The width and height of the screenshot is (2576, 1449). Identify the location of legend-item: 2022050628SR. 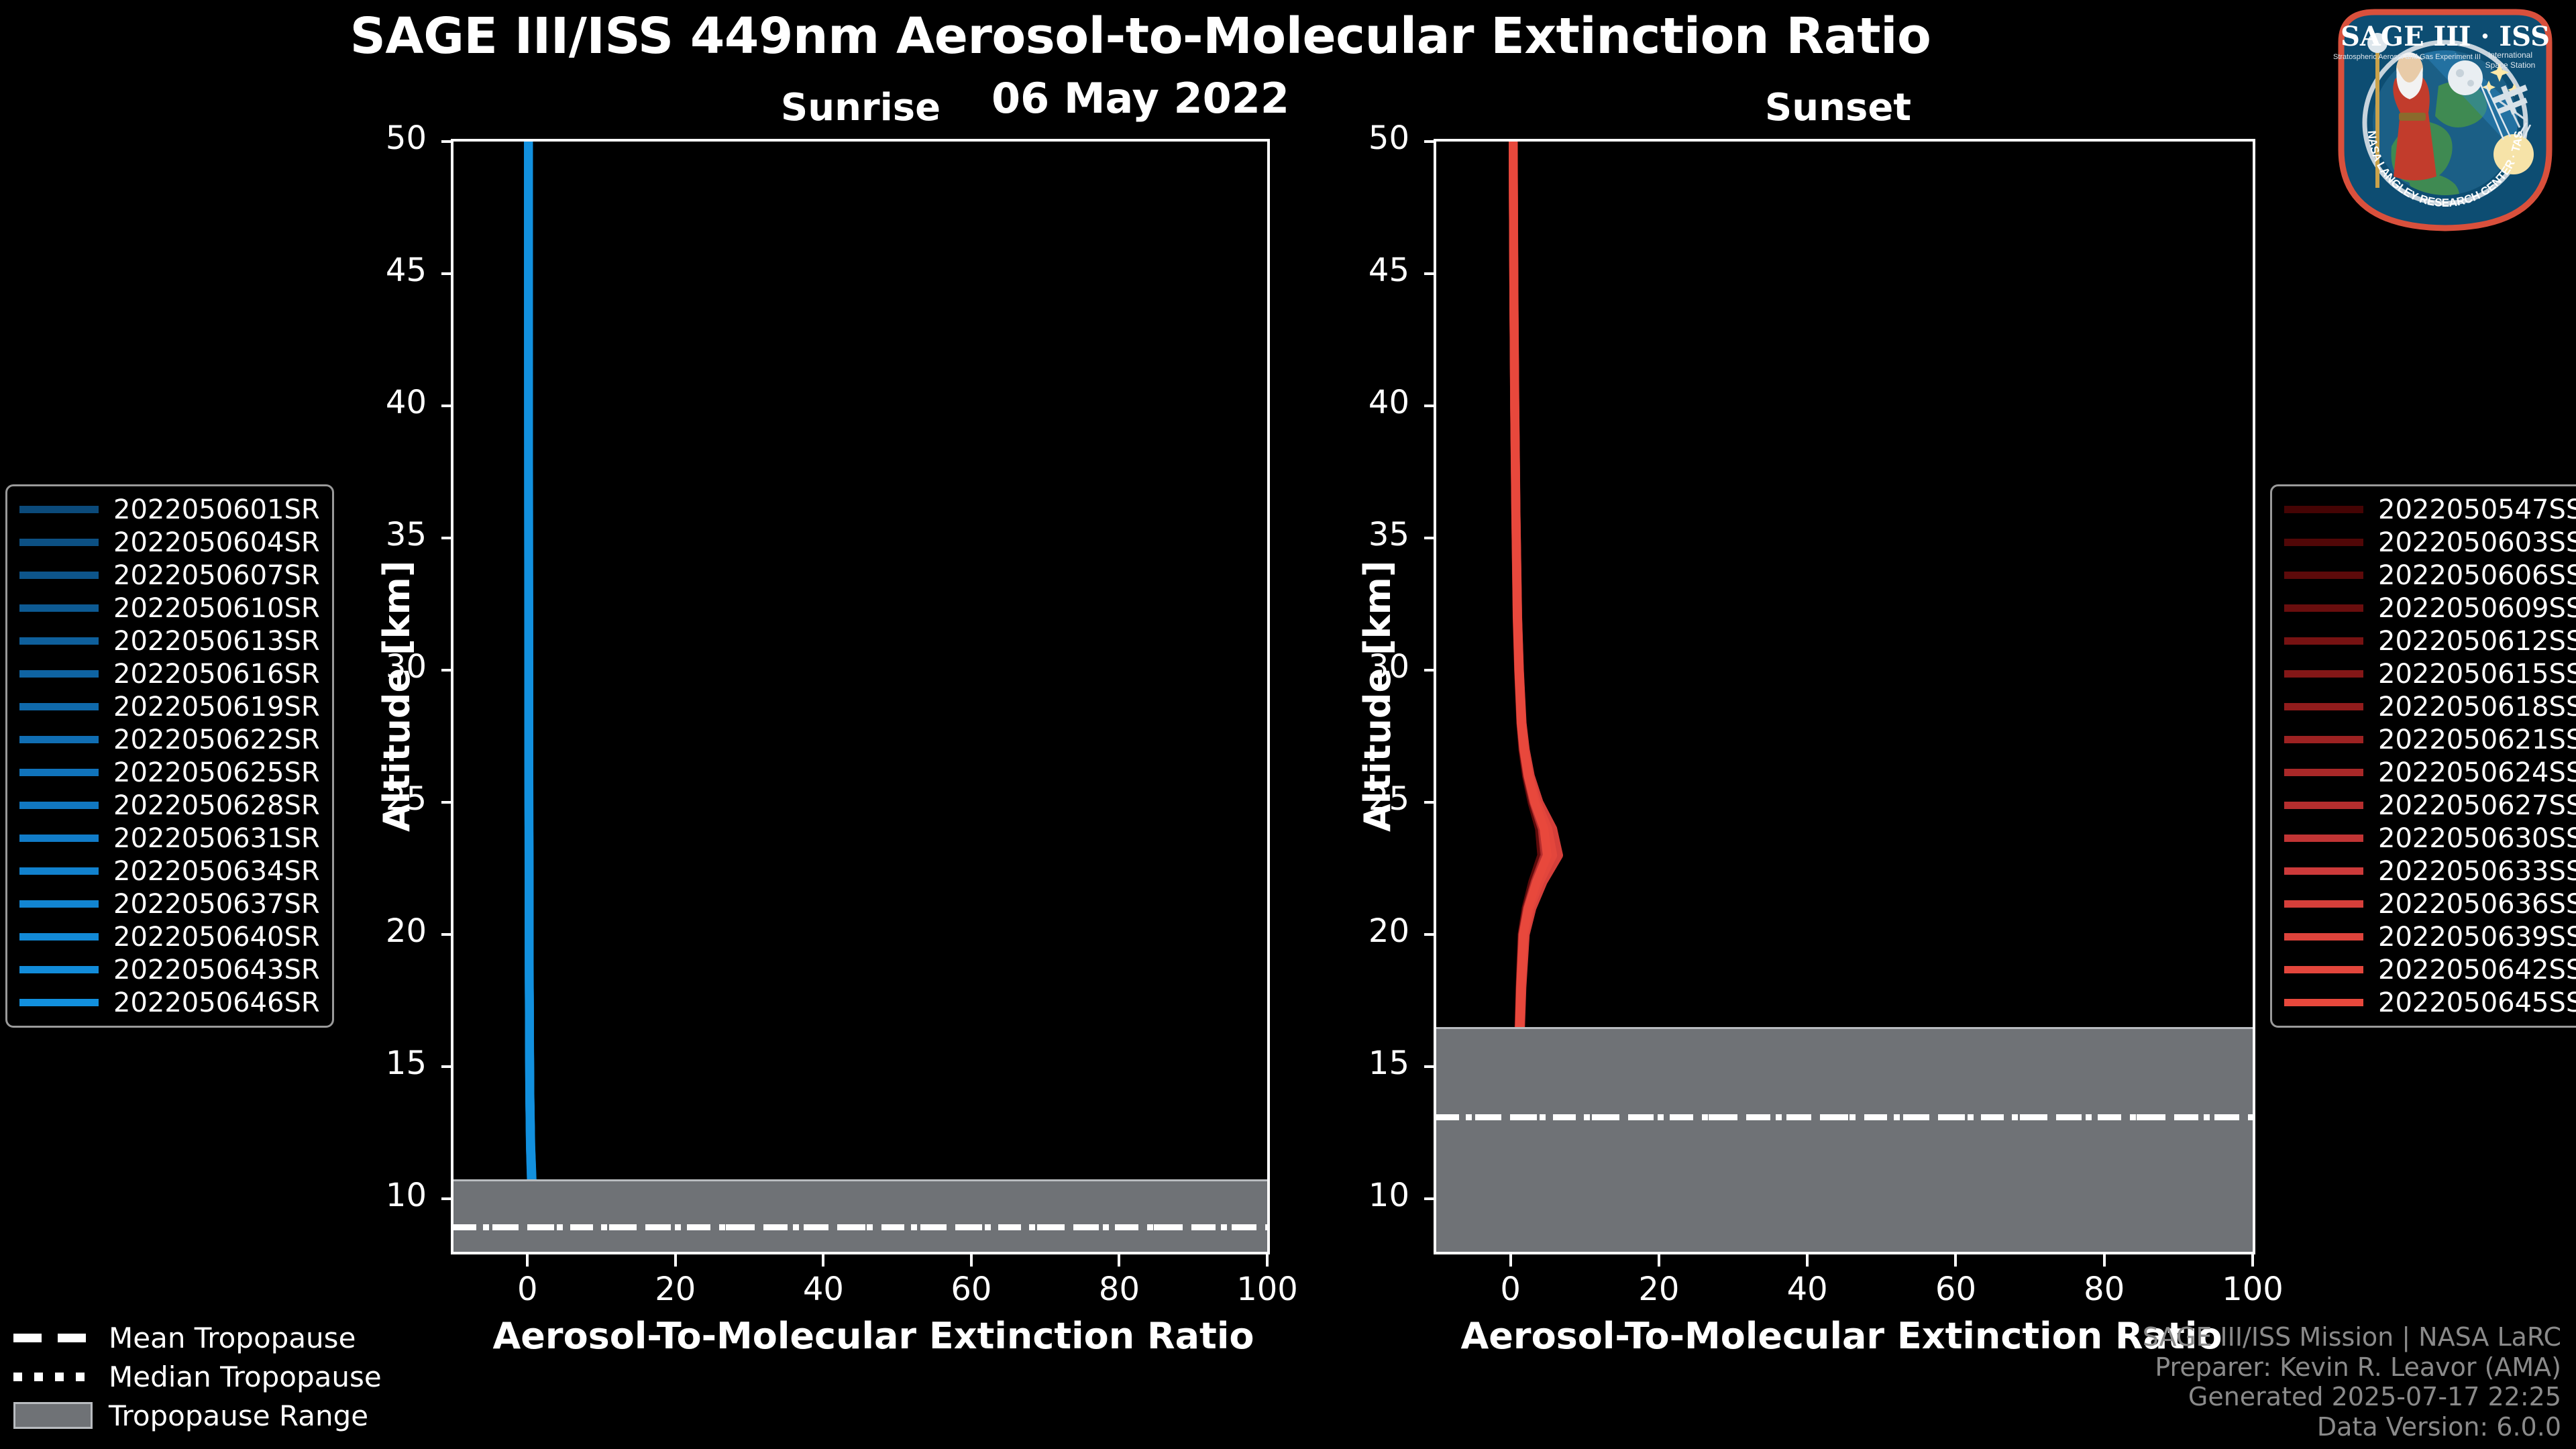
(169, 805).